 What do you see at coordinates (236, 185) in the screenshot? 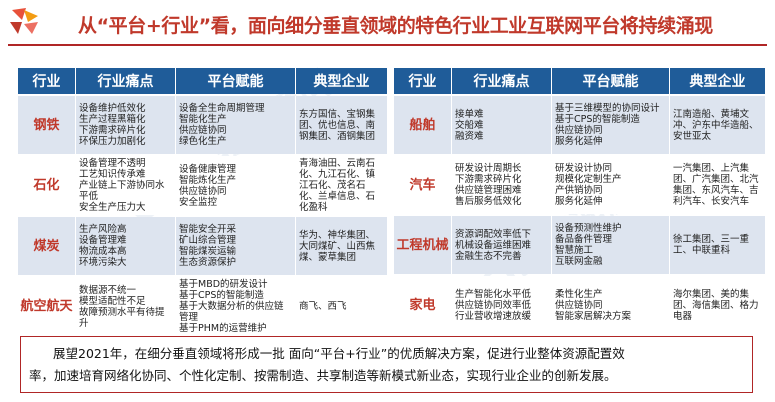
I see `platform-enablement: 设备健康管理 智能炼化生产 供应链协同 安全监控` at bounding box center [236, 185].